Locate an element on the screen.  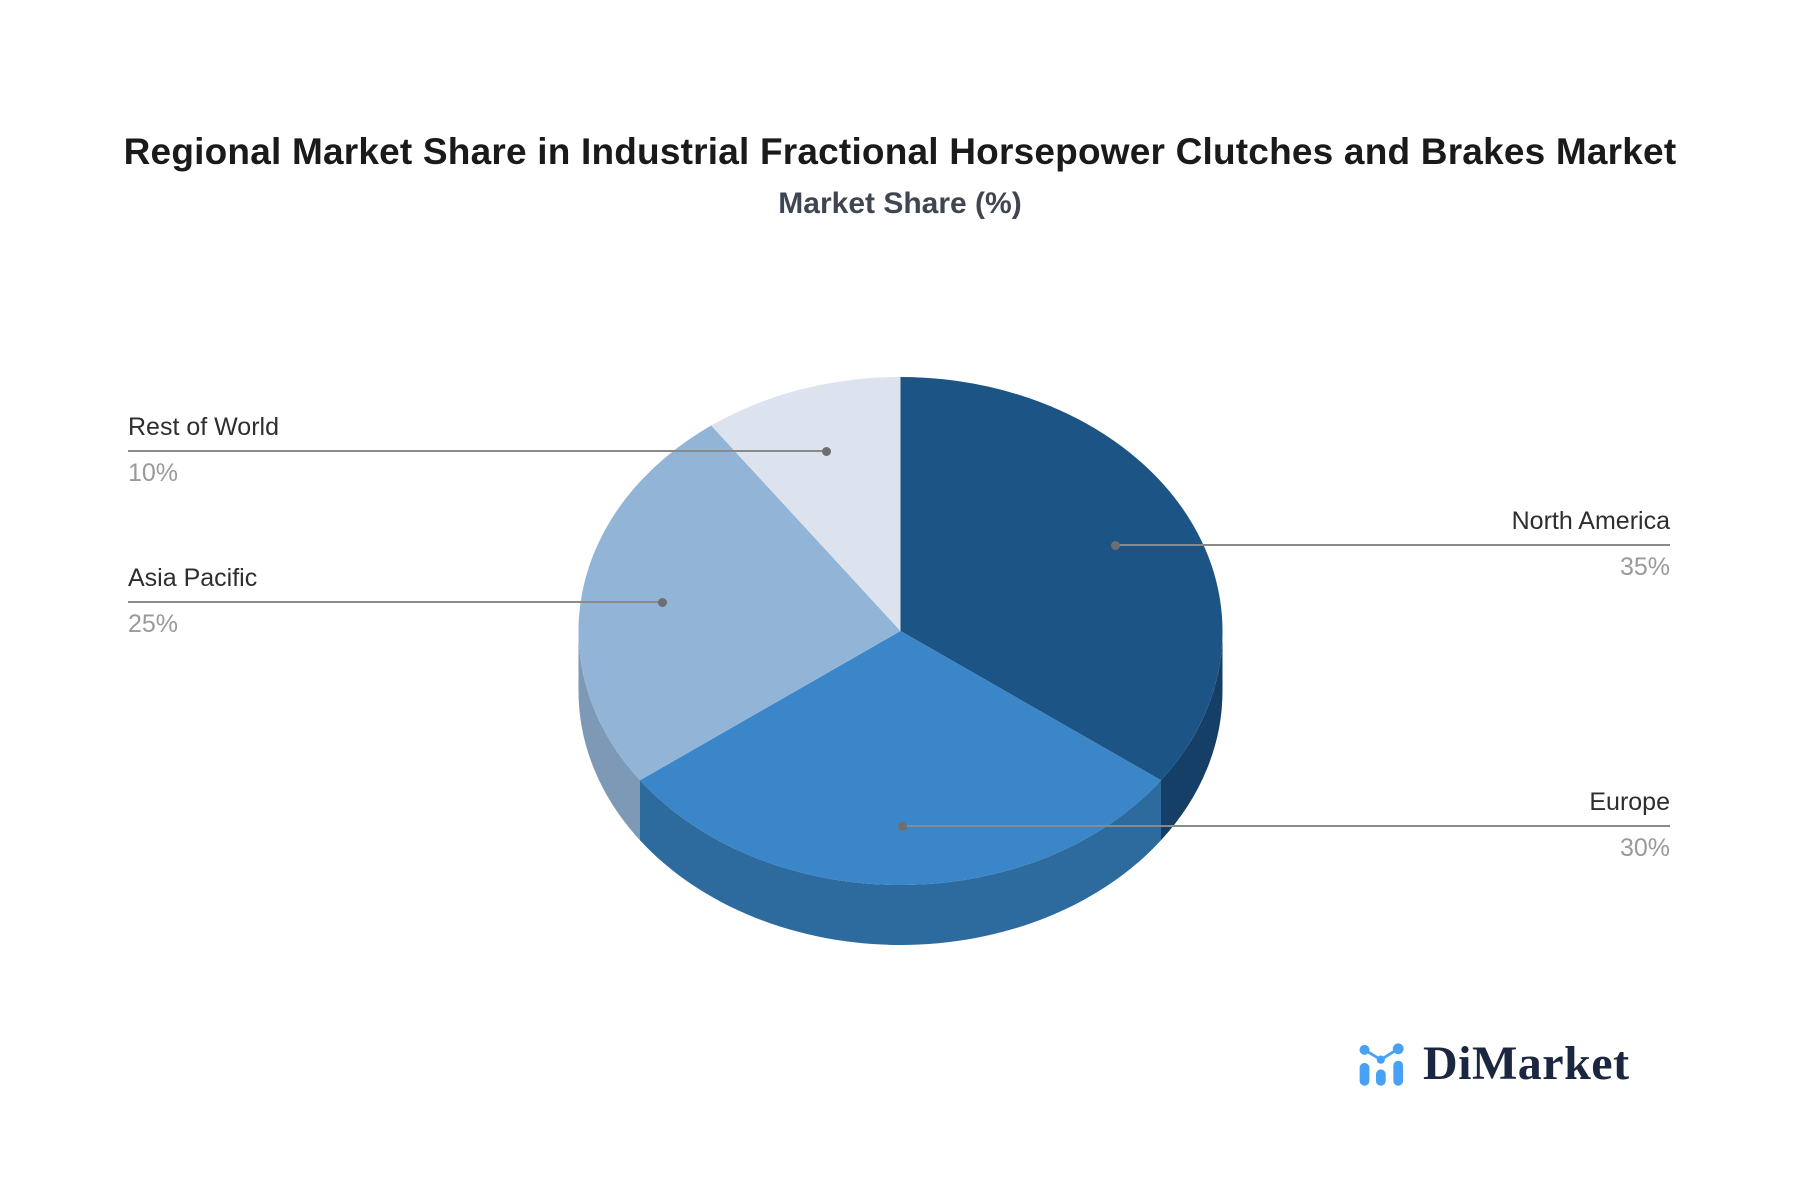
pie-slice-rest-of-world is located at coordinates (806, 504).